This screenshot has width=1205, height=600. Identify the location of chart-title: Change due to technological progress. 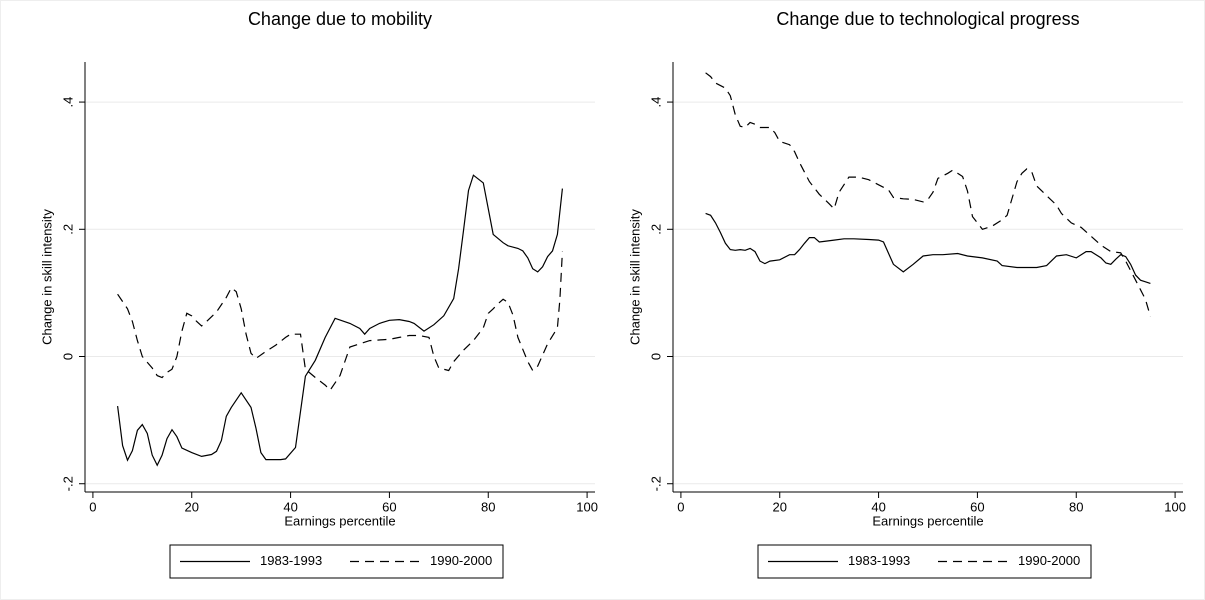
(927, 19).